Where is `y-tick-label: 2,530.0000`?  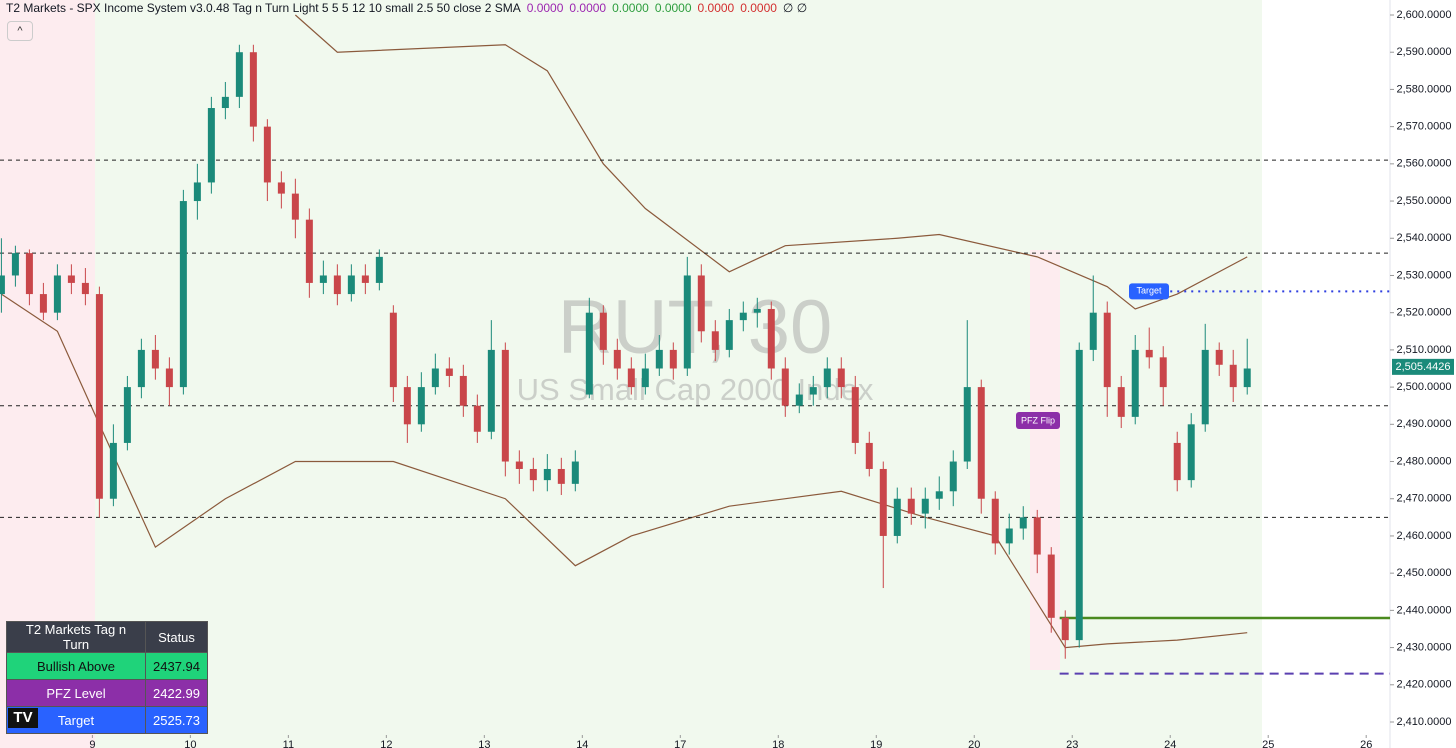
y-tick-label: 2,530.0000 is located at coordinates (1423, 275).